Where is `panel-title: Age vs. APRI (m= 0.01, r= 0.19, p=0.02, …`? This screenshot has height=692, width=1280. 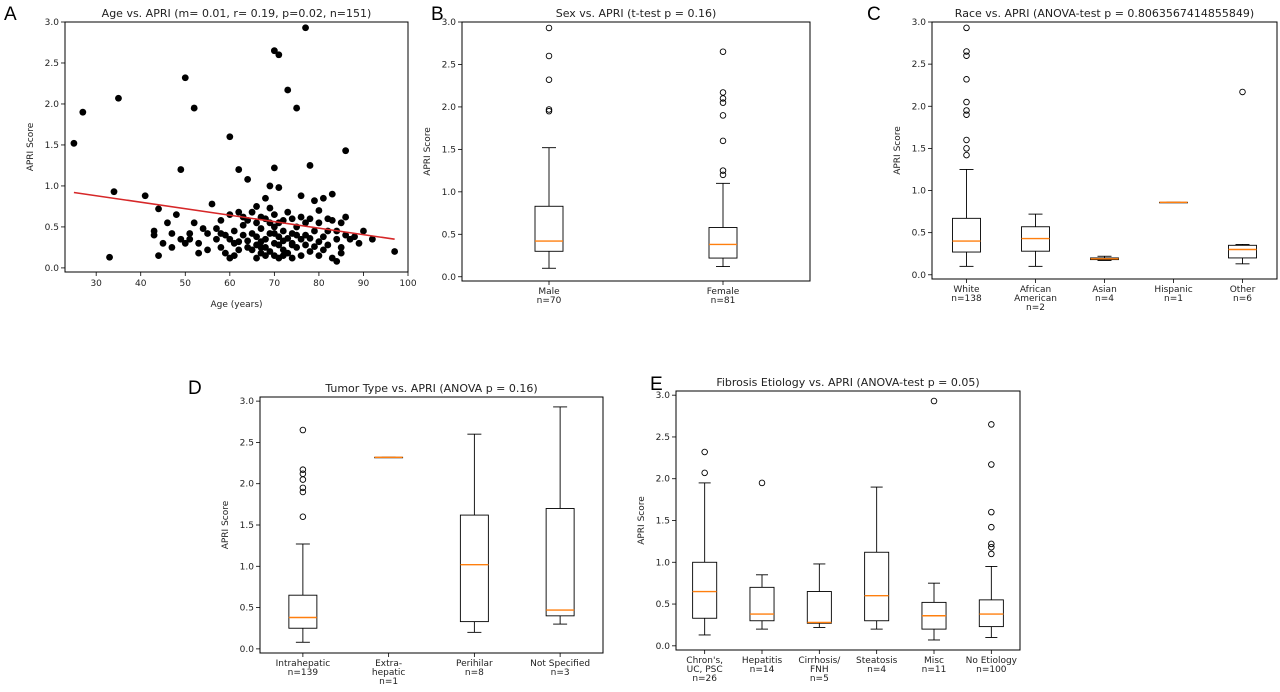 panel-title: Age vs. APRI (m= 0.01, r= 0.19, p=0.02, … is located at coordinates (237, 13).